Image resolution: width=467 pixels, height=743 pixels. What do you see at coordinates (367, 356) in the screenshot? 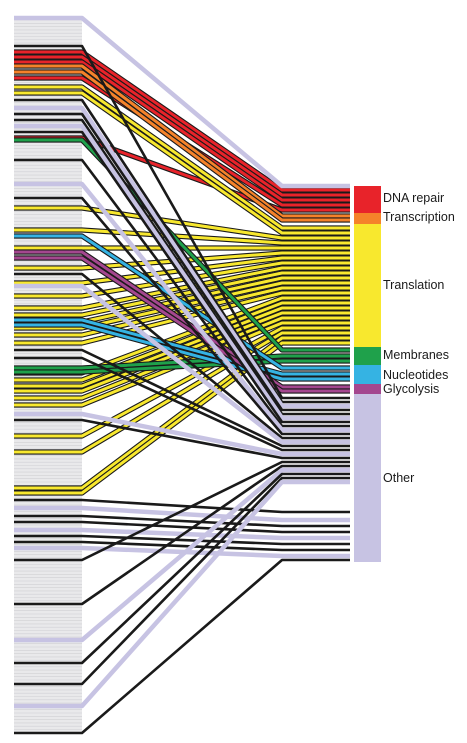
I see `category-bar-membranes` at bounding box center [367, 356].